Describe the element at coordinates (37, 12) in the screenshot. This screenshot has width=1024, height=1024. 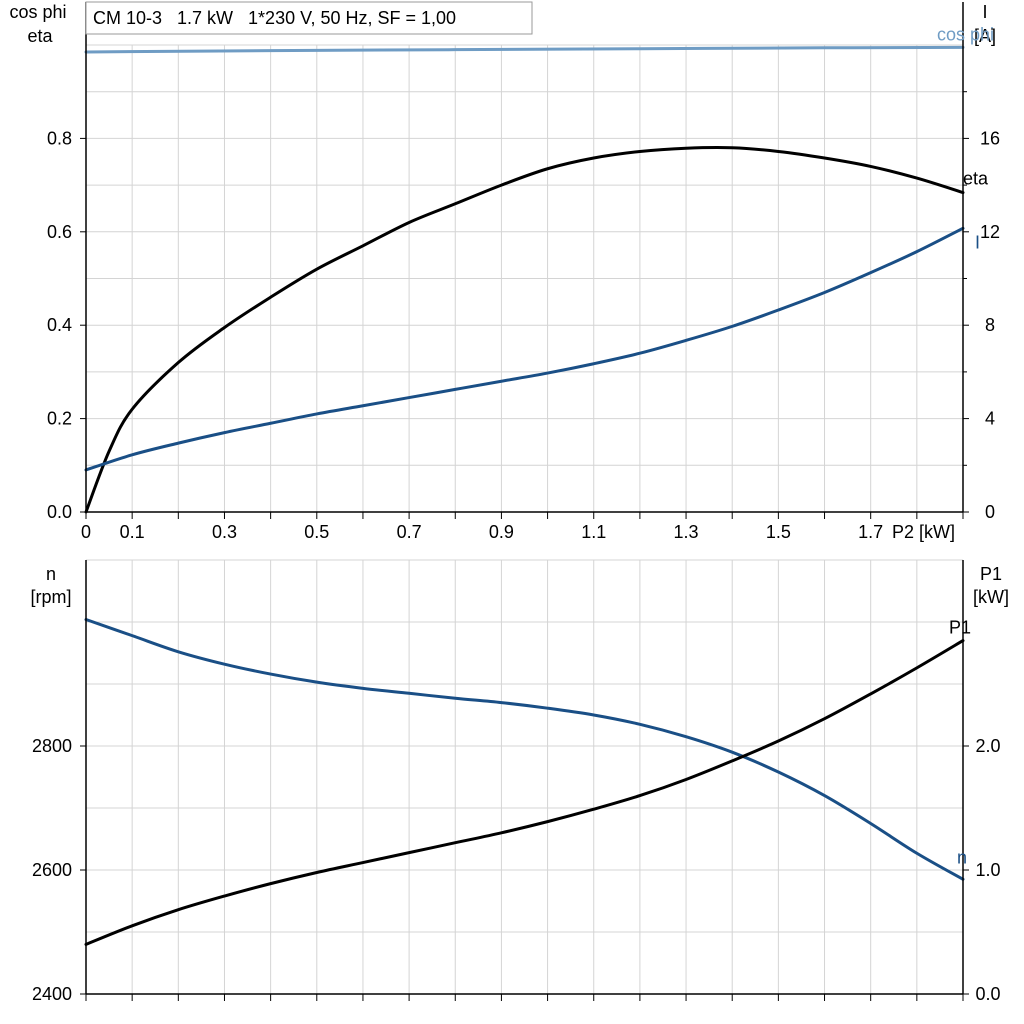
I see `top-left-axis-title-line1: cos phi` at that location.